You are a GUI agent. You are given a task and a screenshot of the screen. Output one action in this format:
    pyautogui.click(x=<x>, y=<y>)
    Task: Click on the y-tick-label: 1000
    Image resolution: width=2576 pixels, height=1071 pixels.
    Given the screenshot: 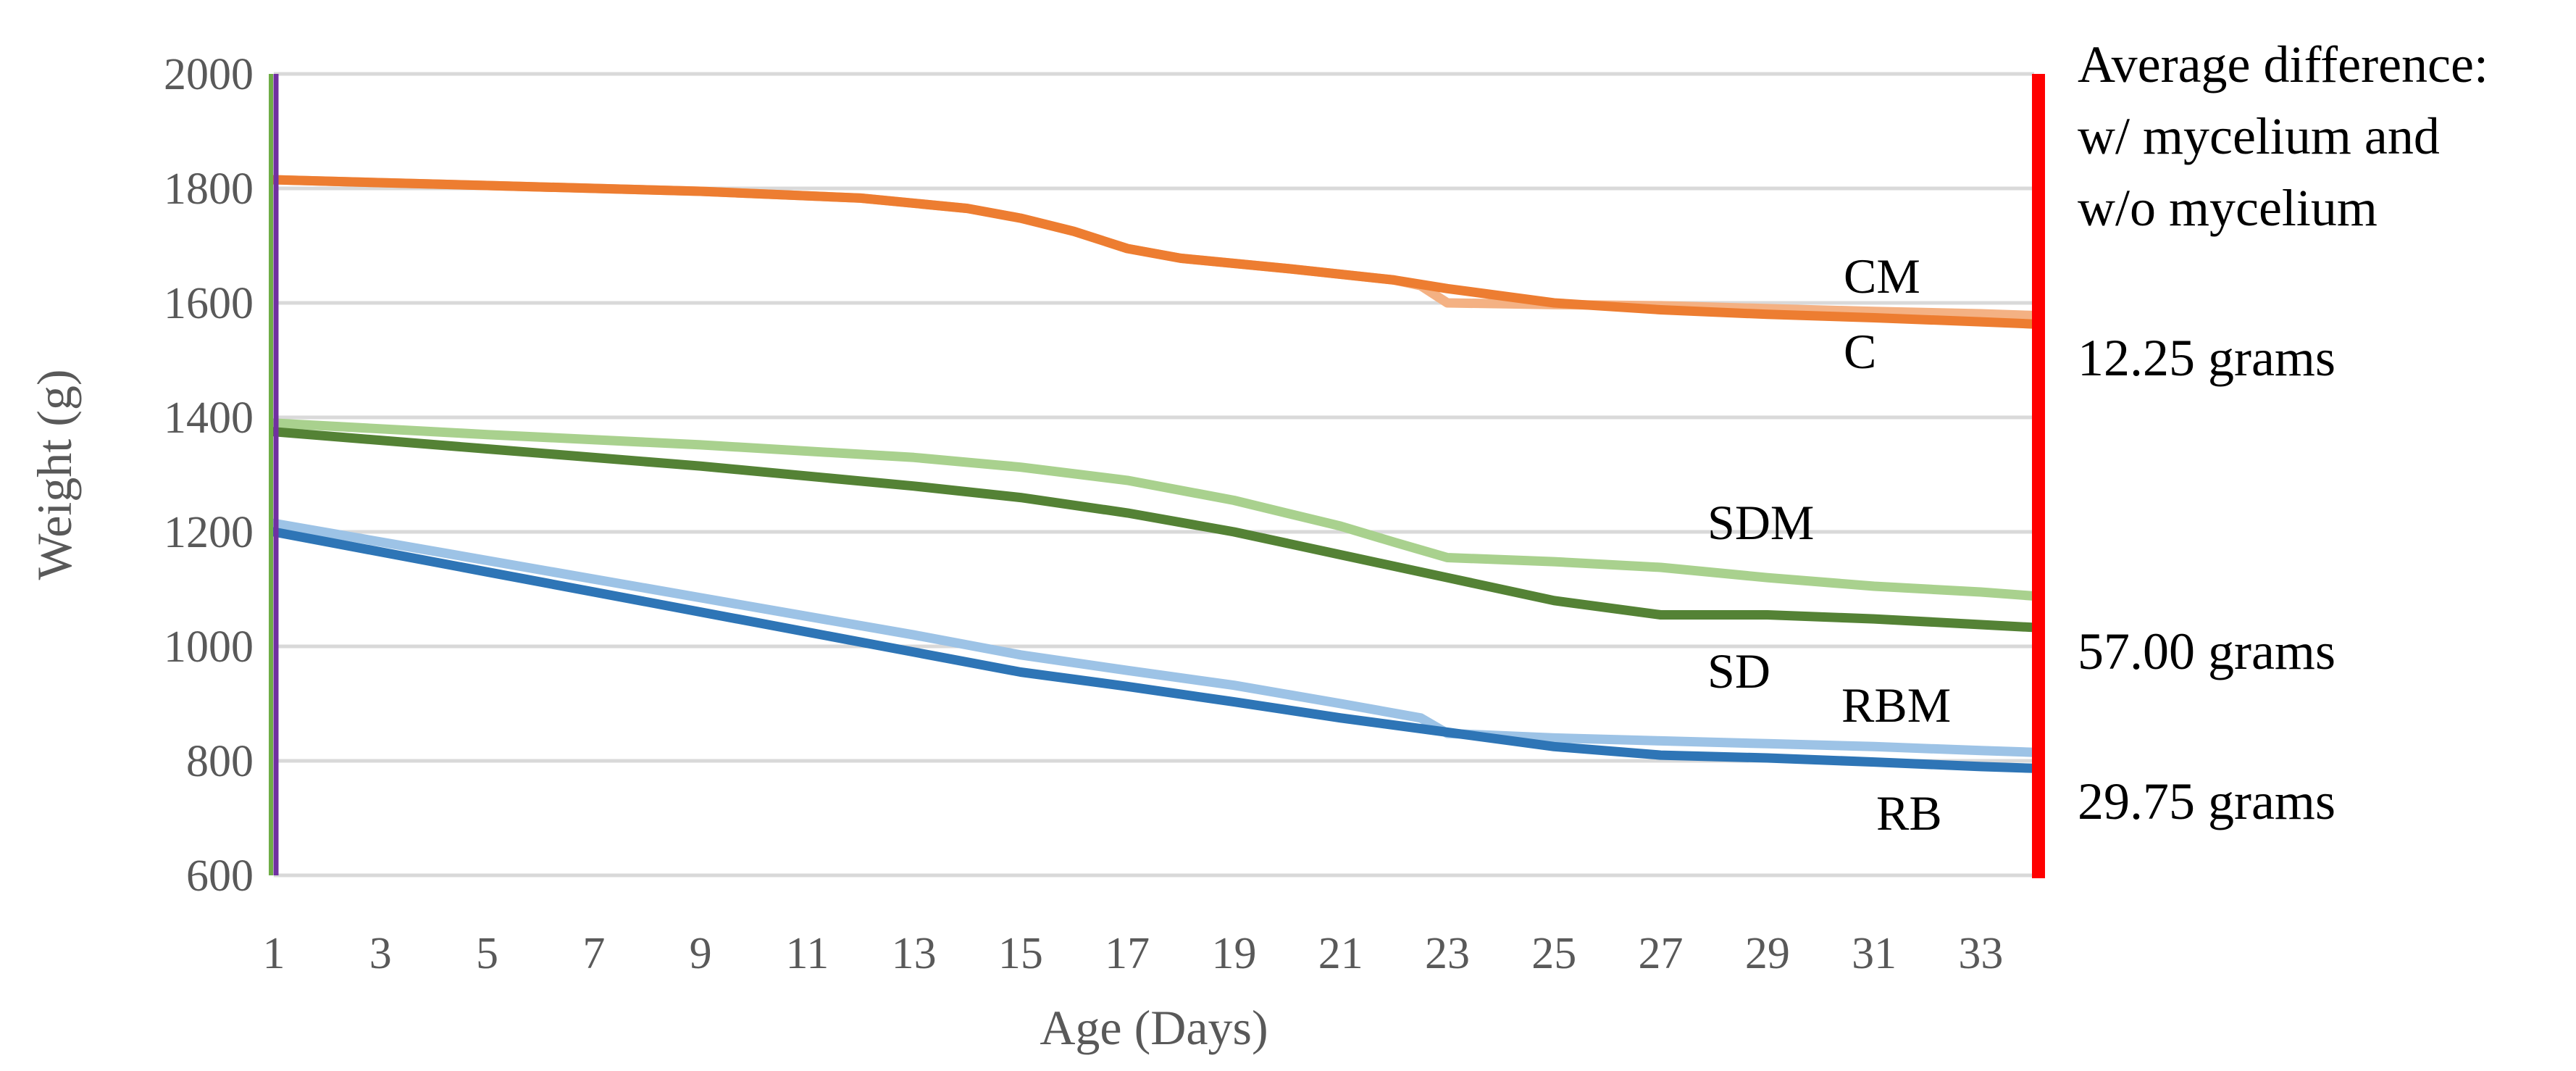 What is the action you would take?
    pyautogui.click(x=209, y=647)
    